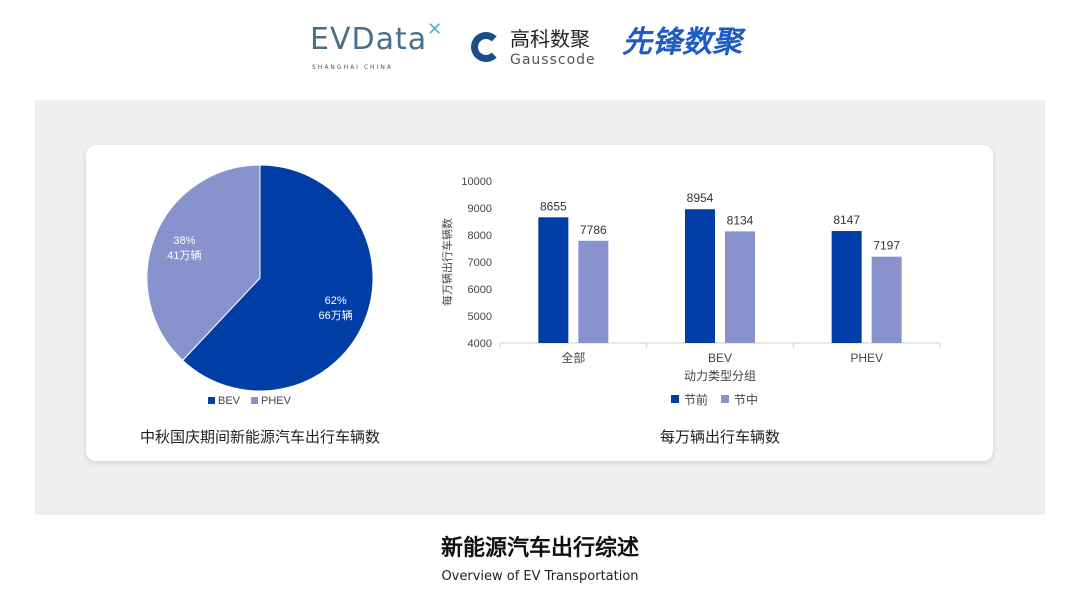 The image size is (1080, 608). What do you see at coordinates (740, 220) in the screenshot?
I see `bar-data-label: 8134` at bounding box center [740, 220].